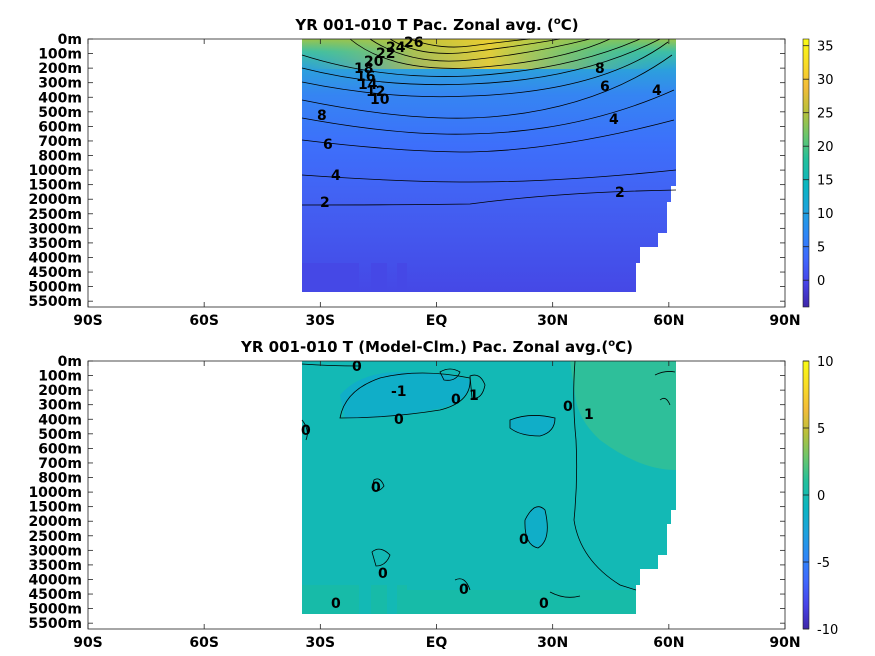 The height and width of the screenshot is (656, 875). What do you see at coordinates (365, 77) in the screenshot?
I see `contour-label: 16` at bounding box center [365, 77].